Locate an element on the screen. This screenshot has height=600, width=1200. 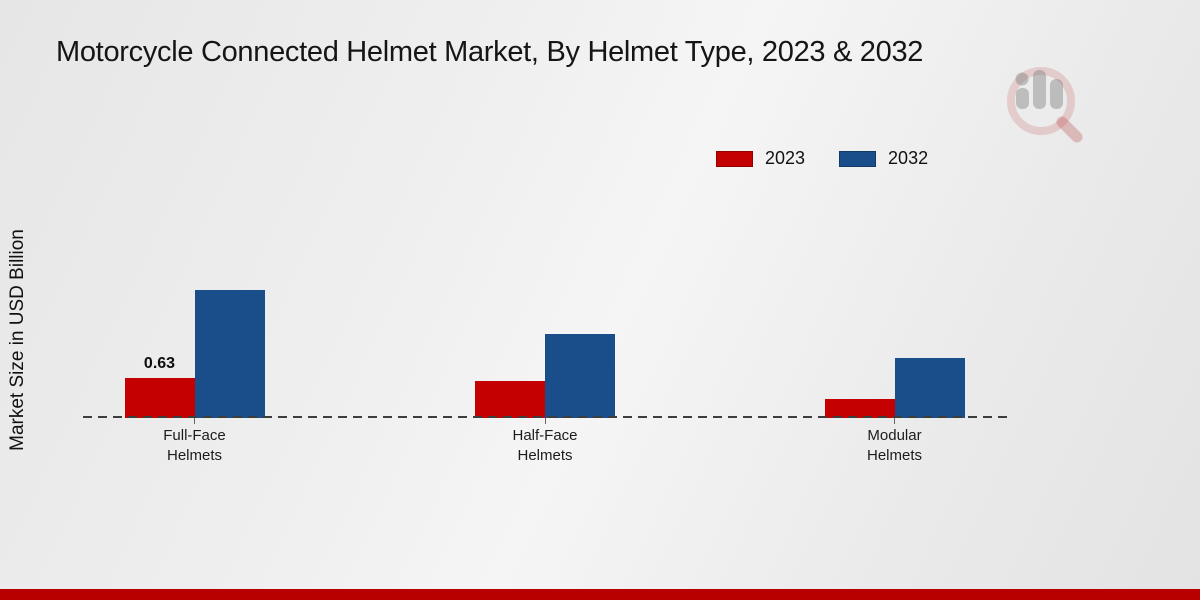
legend-label-2023: 2023 is located at coordinates (785, 158).